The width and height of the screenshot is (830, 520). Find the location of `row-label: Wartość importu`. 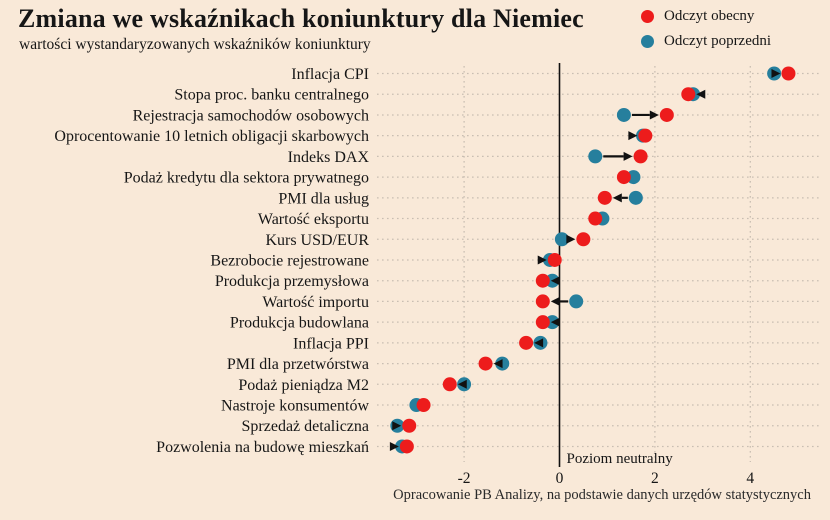

row-label: Wartość importu is located at coordinates (315, 302).